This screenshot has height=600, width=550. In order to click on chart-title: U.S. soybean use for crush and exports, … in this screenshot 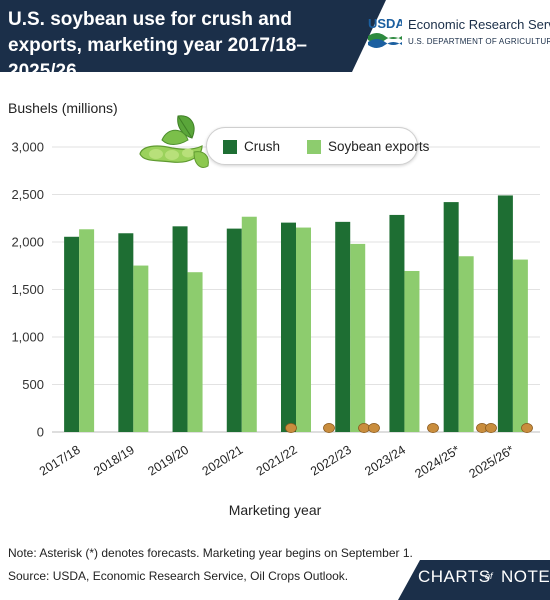, I will do `click(157, 40)`.